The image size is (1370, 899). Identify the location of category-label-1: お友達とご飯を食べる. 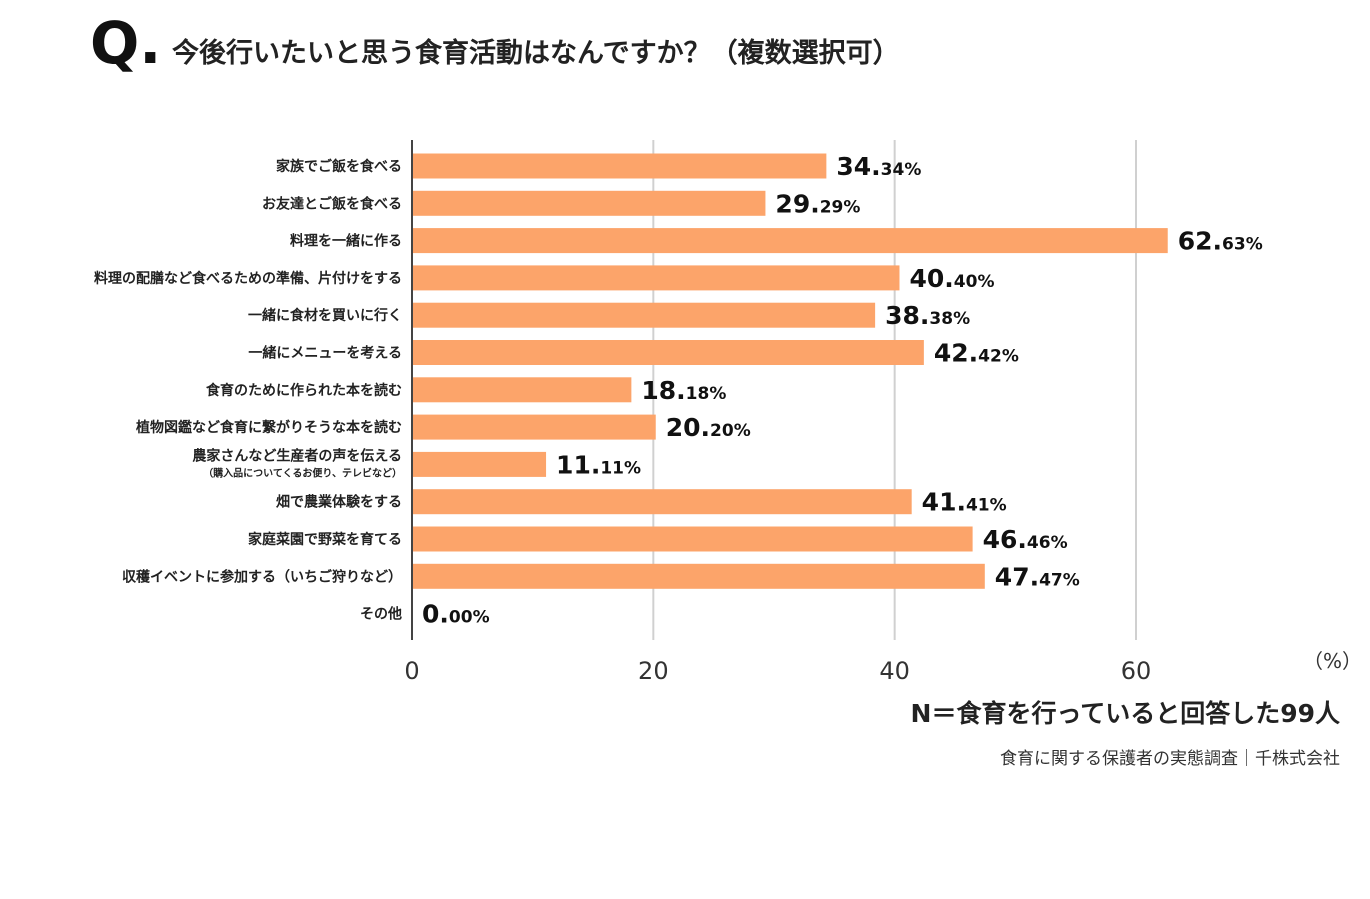
(332, 203).